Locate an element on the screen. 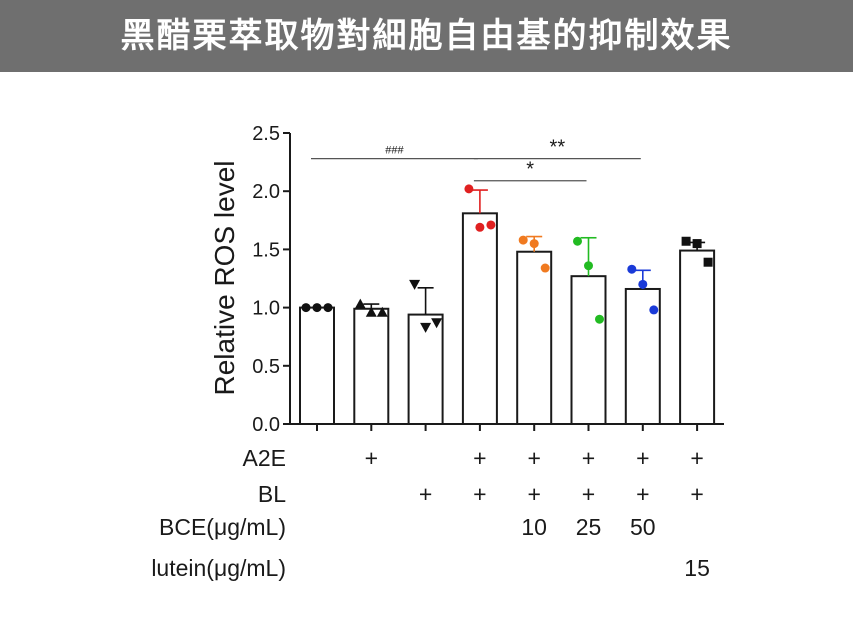 The height and width of the screenshot is (640, 853). banner-title: 黑醋栗萃取物對細胞自由基的抑制效果 is located at coordinates (426, 36).